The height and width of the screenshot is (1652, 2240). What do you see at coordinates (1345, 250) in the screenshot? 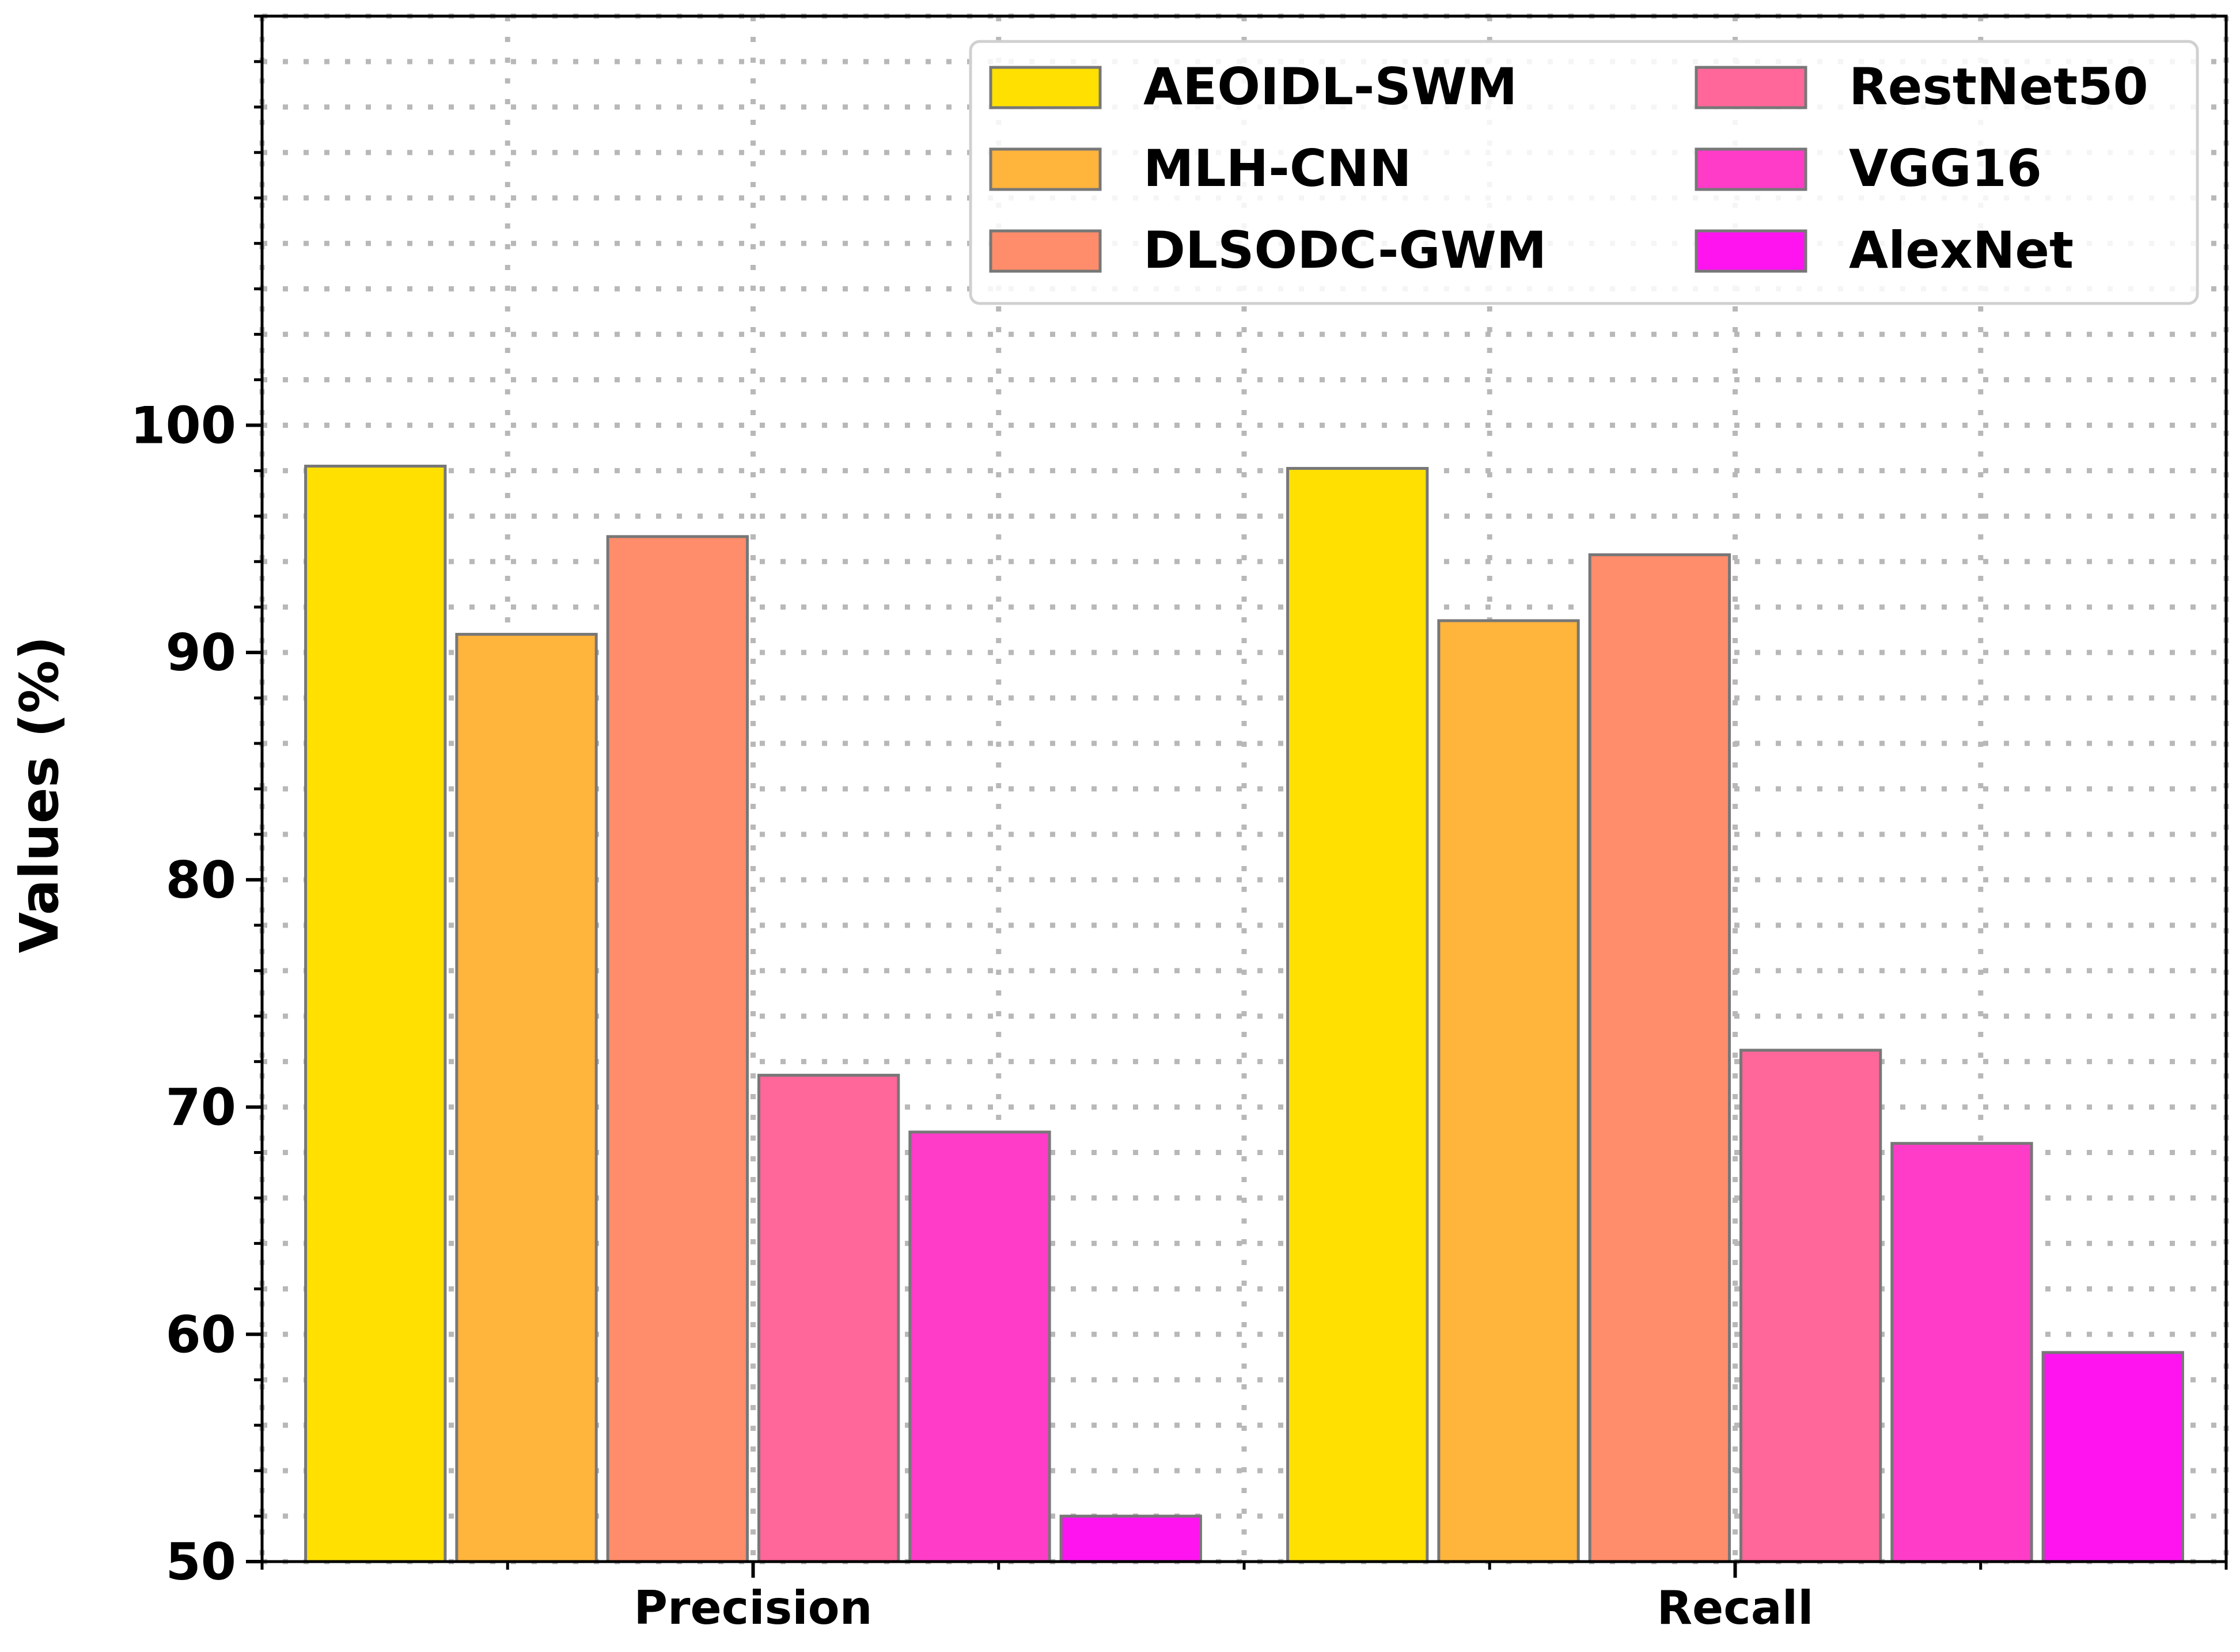
I see `legend-label-dlsodc-gwm: DLSODC-GWM` at bounding box center [1345, 250].